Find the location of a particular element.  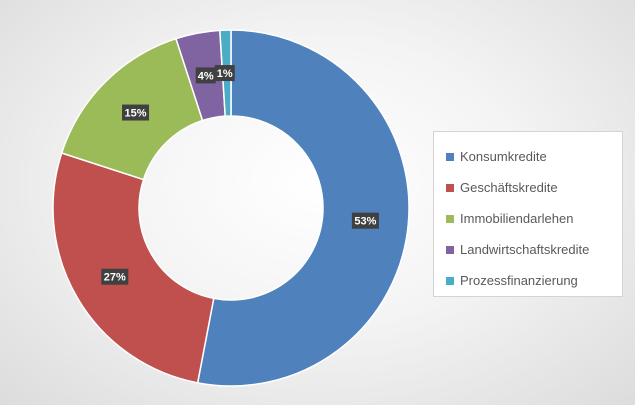

data-label: 4% is located at coordinates (205, 75).